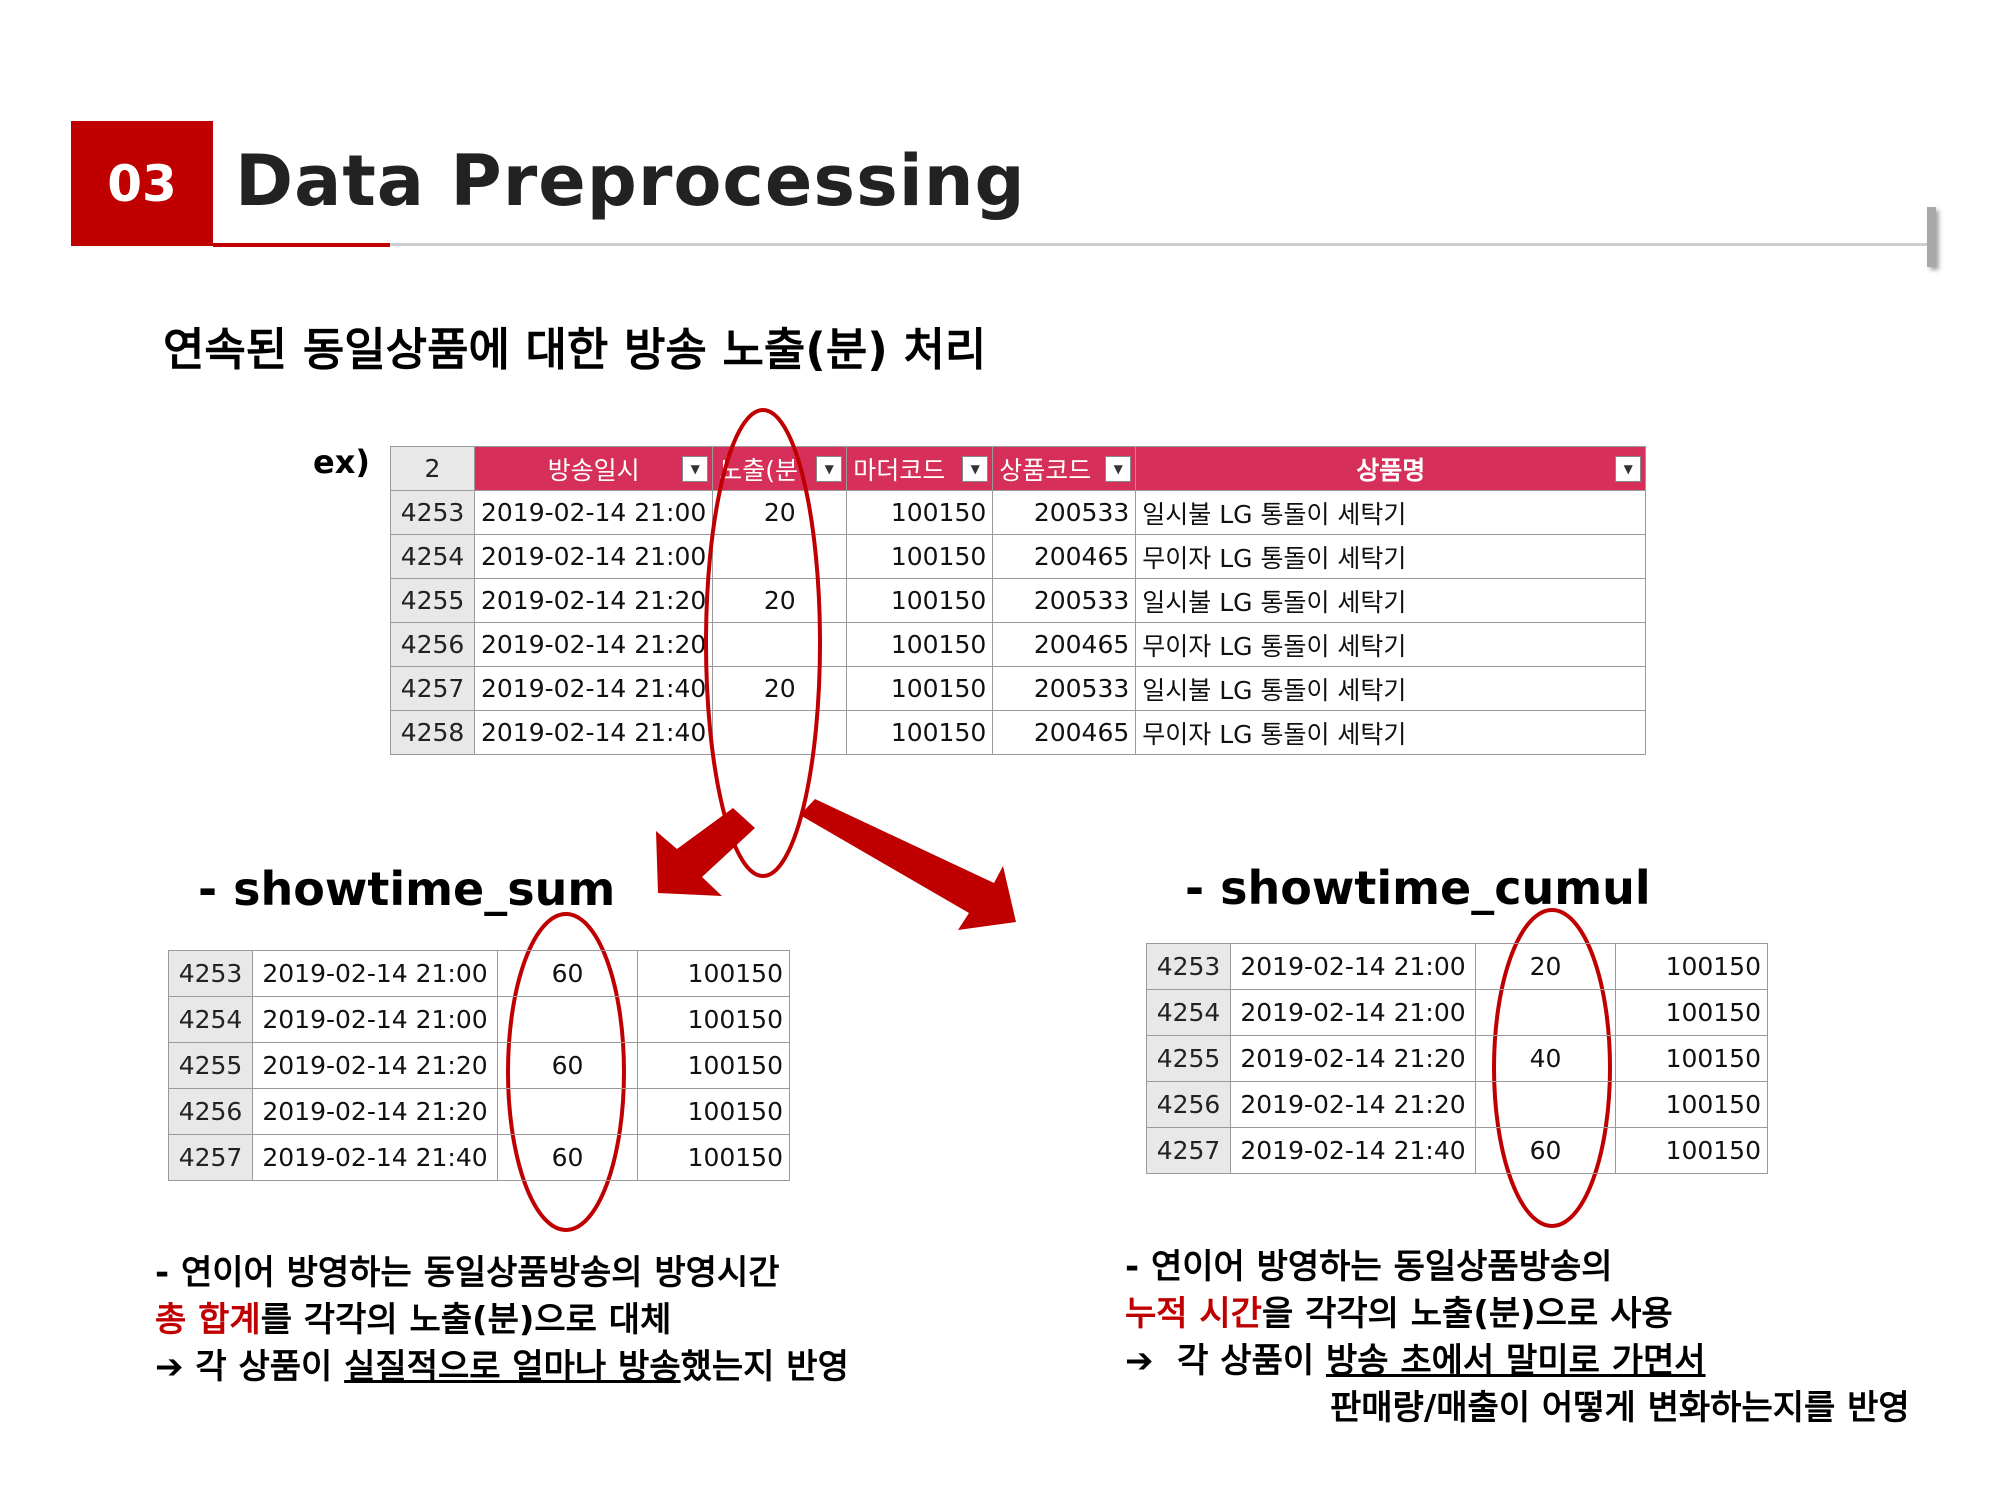  I want to click on column-header-mother-code: 마더코드 ▼, so click(920, 468).